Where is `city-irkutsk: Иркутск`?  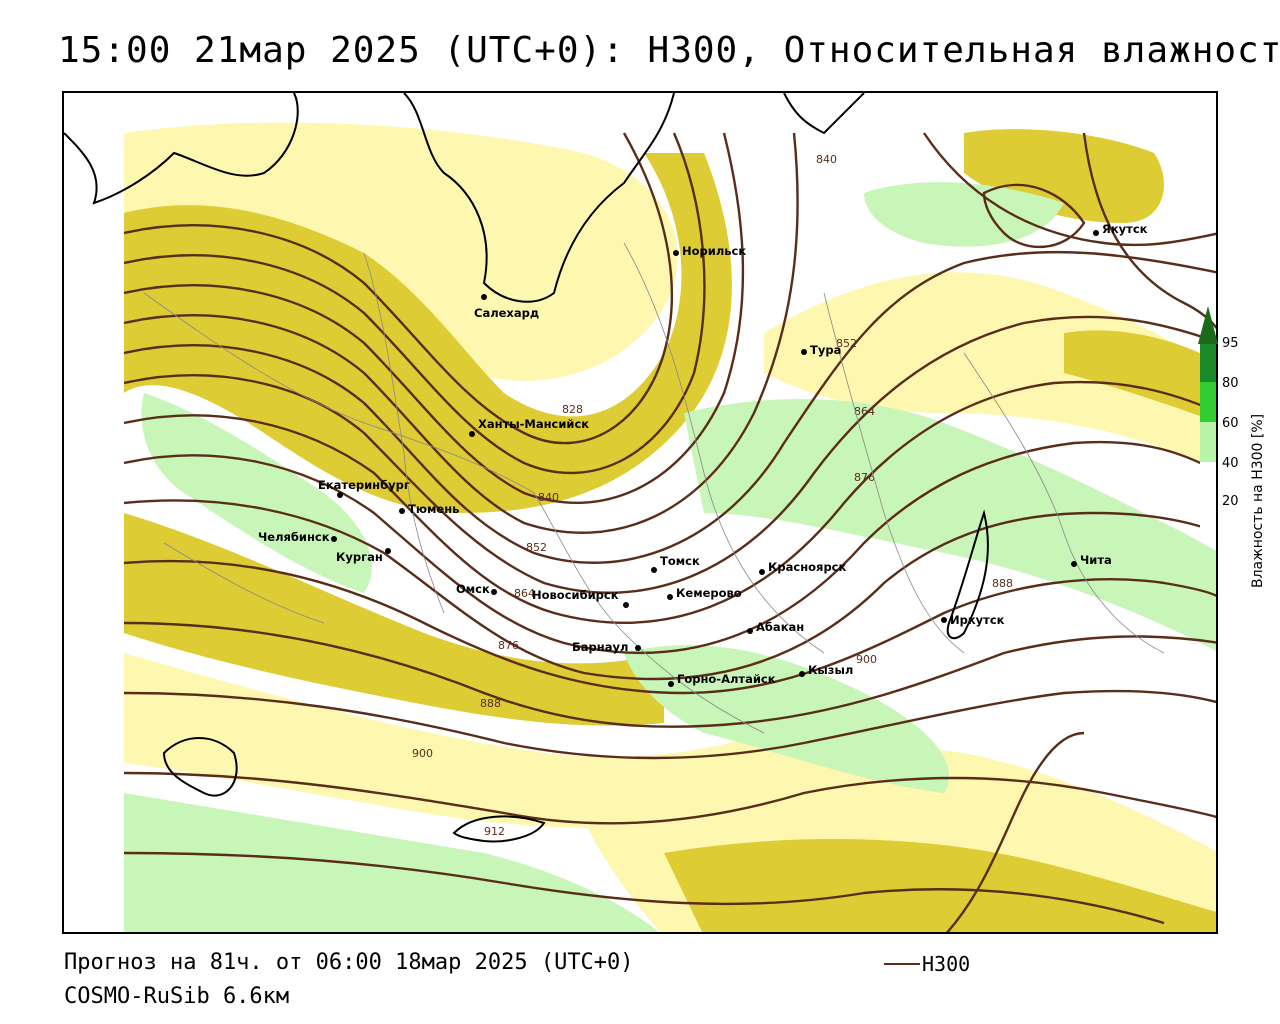 city-irkutsk: Иркутск is located at coordinates (973, 620).